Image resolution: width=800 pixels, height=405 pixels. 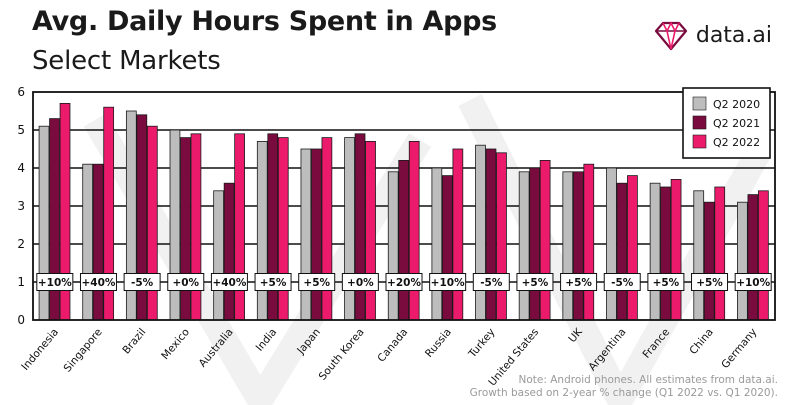 I want to click on bar-q2-2022-canada, so click(x=414, y=230).